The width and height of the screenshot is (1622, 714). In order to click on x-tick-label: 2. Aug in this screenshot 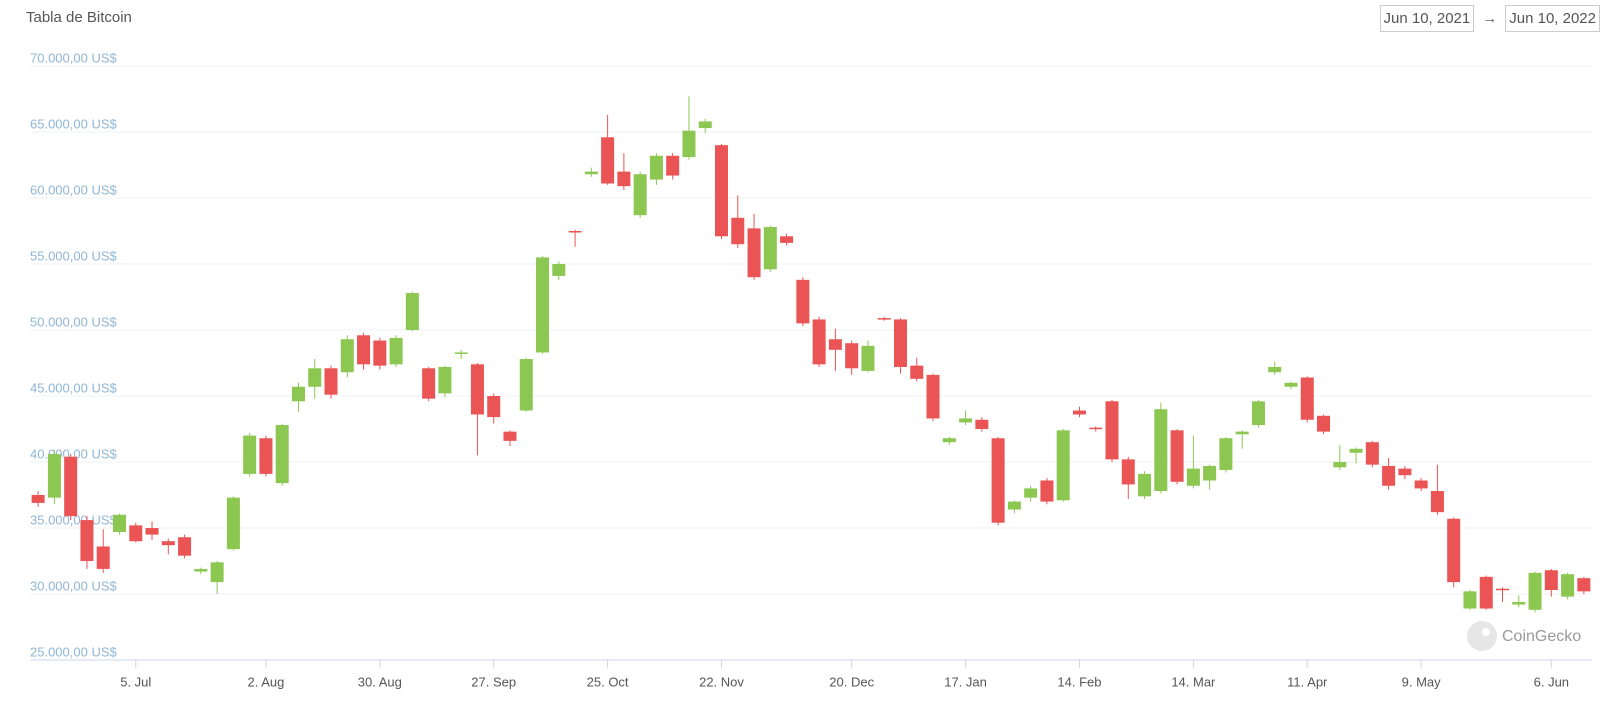, I will do `click(265, 681)`.